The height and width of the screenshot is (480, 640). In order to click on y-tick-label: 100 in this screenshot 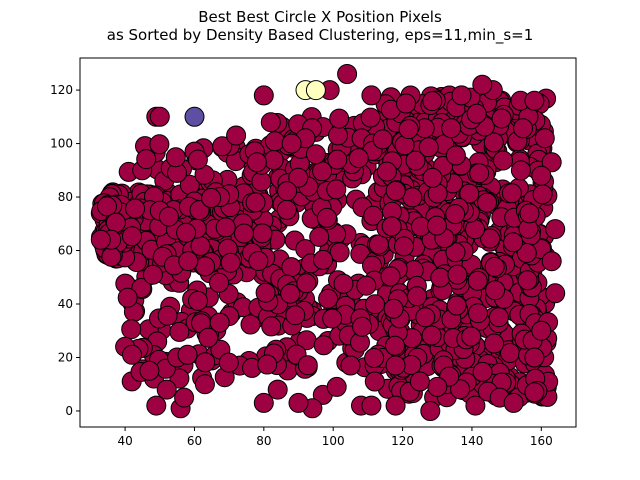, I will do `click(61, 144)`.